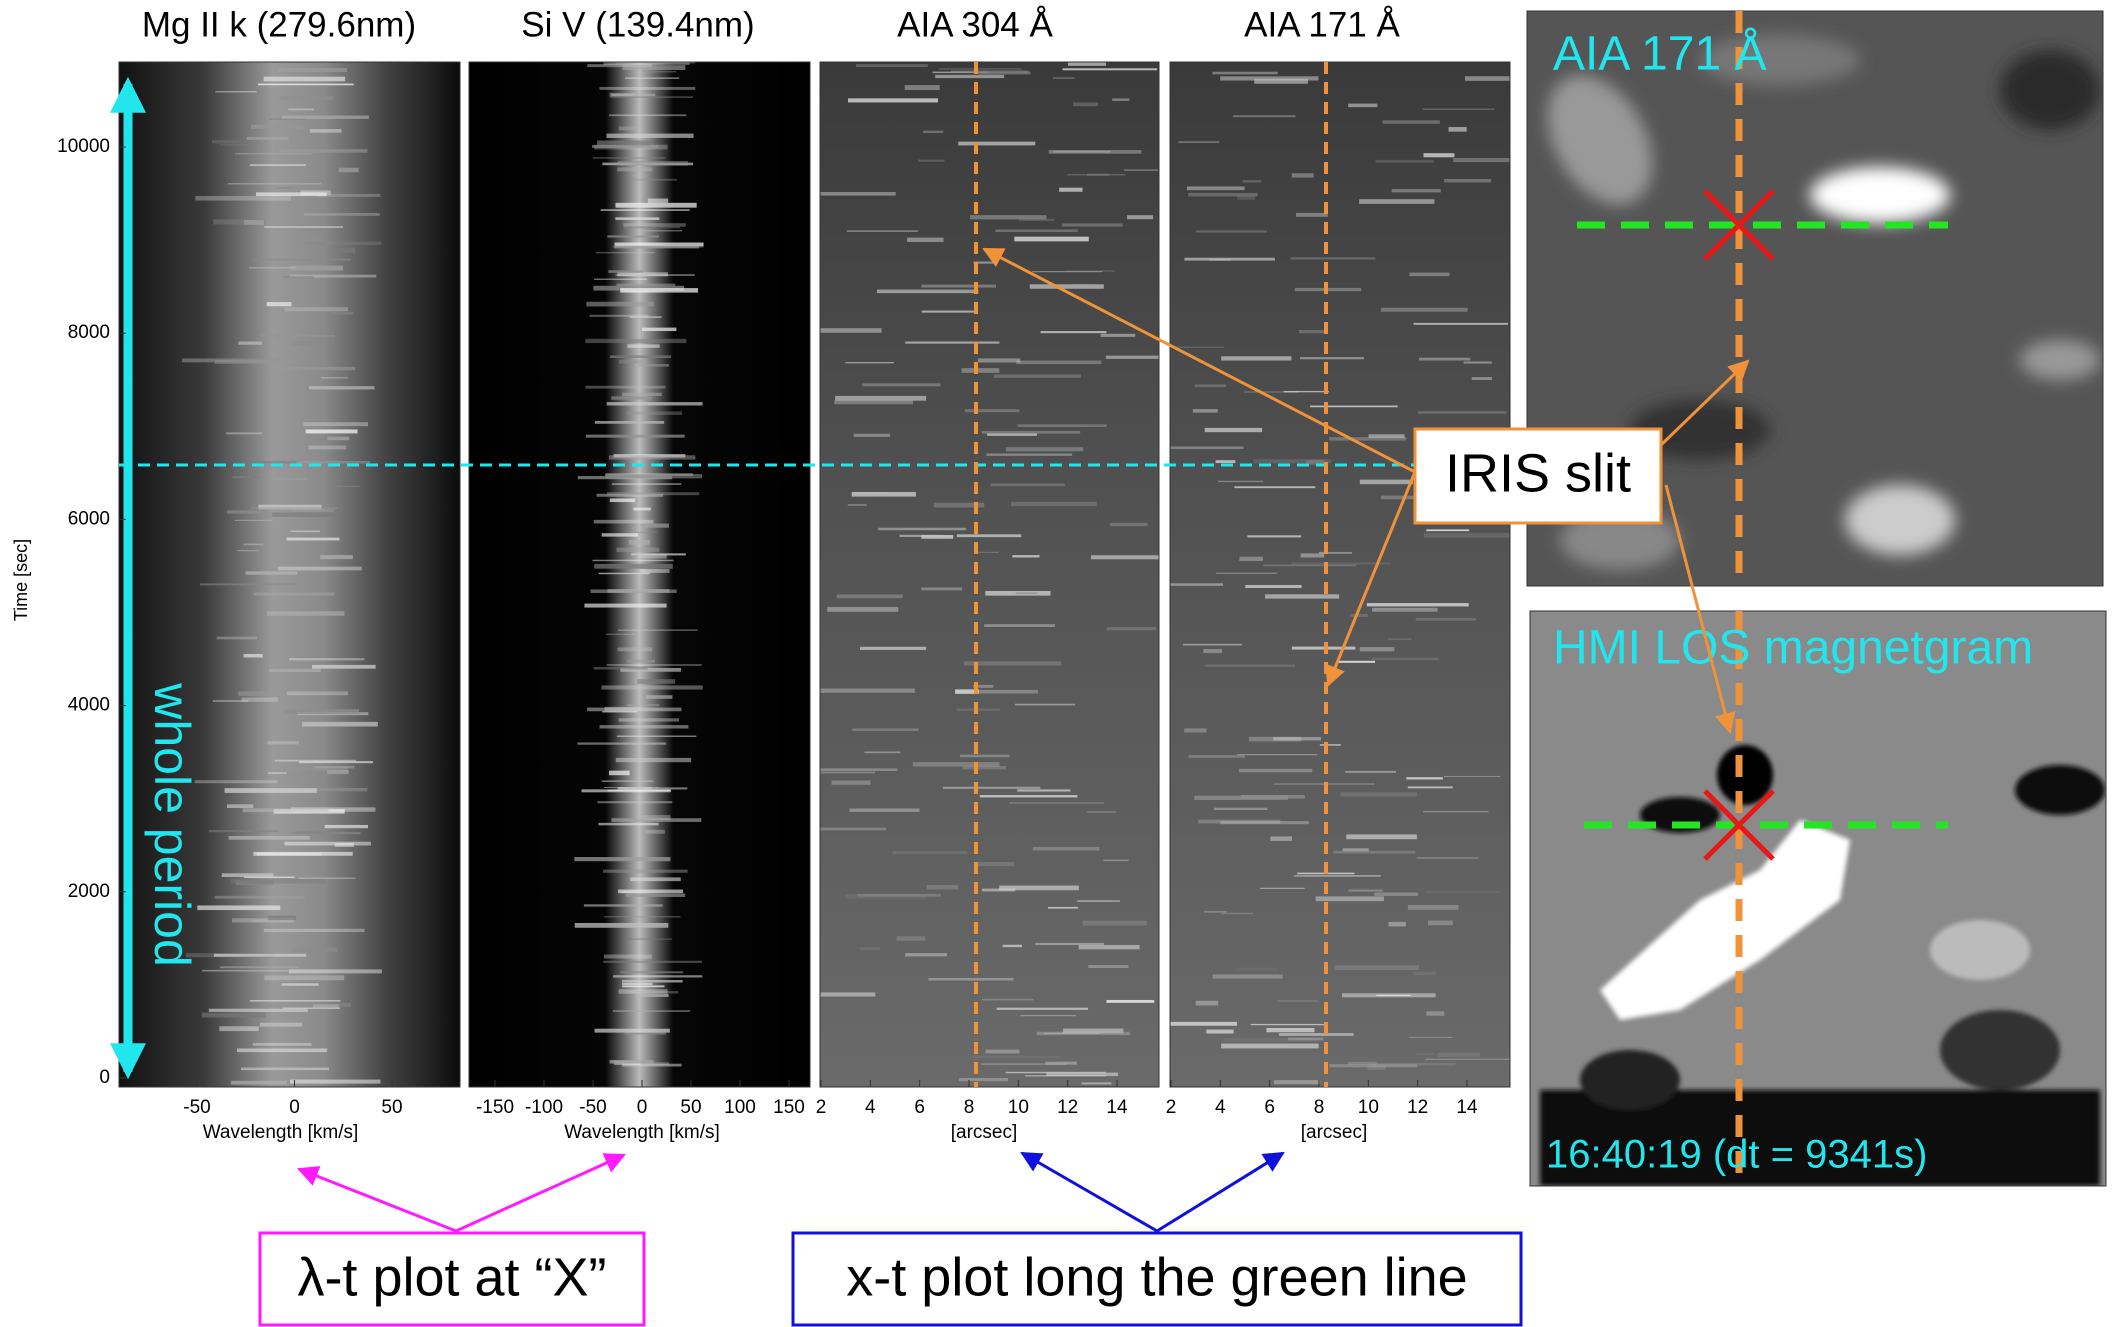 This screenshot has height=1327, width=2114. What do you see at coordinates (282, 576) in the screenshot?
I see `texture` at bounding box center [282, 576].